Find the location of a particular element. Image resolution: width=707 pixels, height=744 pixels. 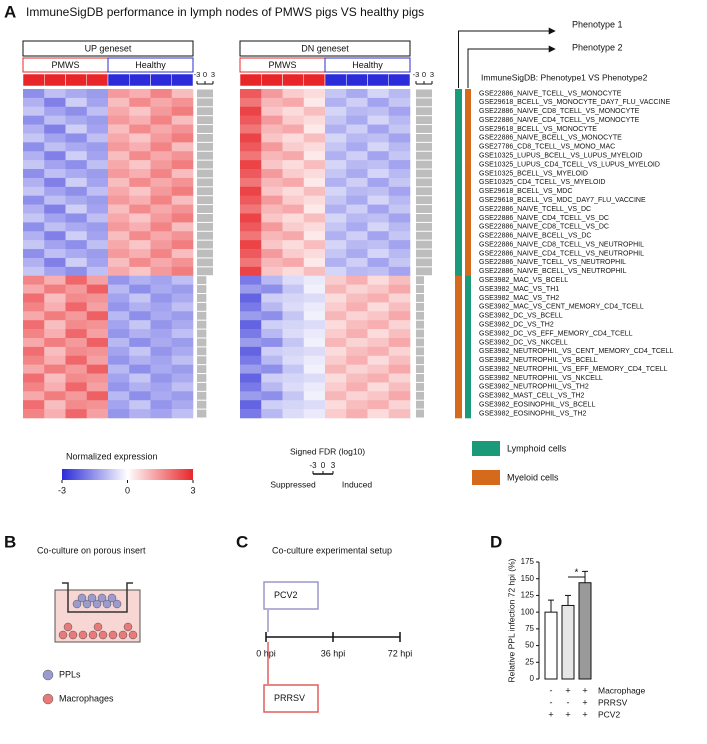

y-axis-label: Relative PPL infection 72 hpi (%) is located at coordinates (511, 620).